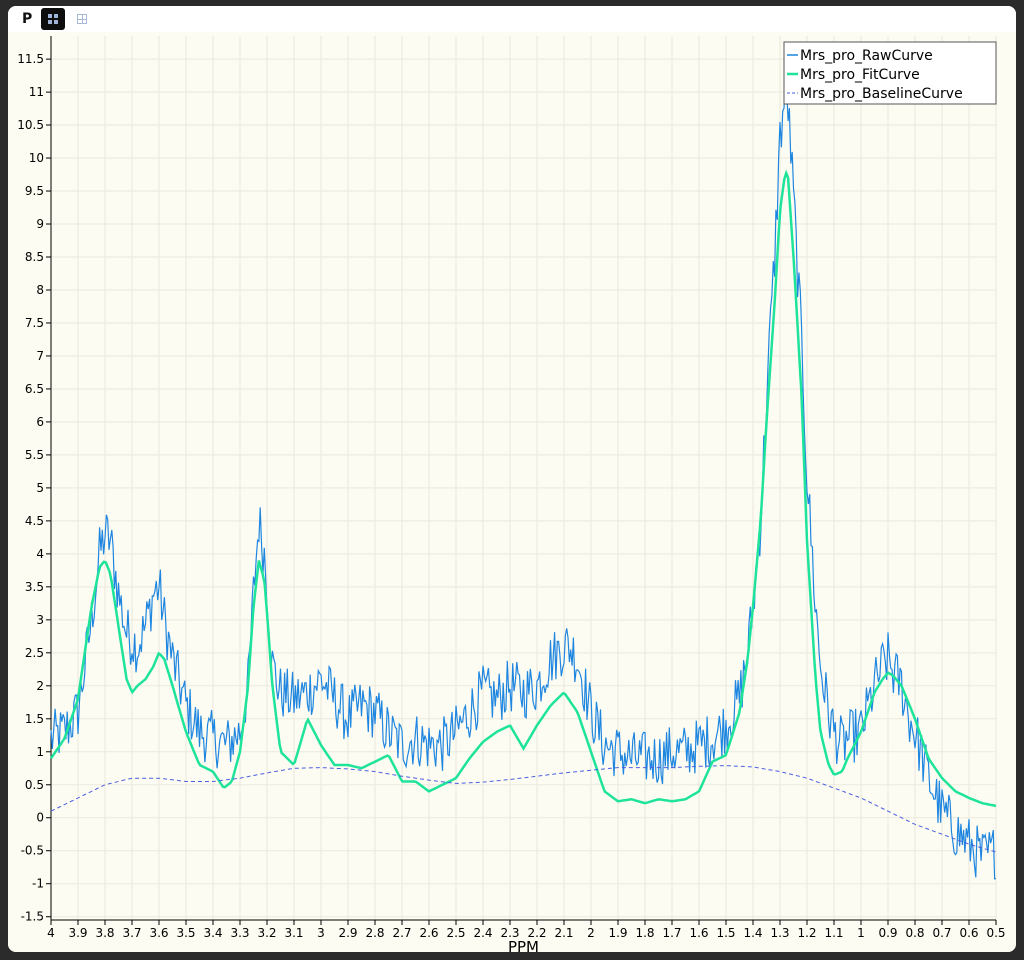  Describe the element at coordinates (40, 752) in the screenshot. I see `y-tick-label: 1` at that location.